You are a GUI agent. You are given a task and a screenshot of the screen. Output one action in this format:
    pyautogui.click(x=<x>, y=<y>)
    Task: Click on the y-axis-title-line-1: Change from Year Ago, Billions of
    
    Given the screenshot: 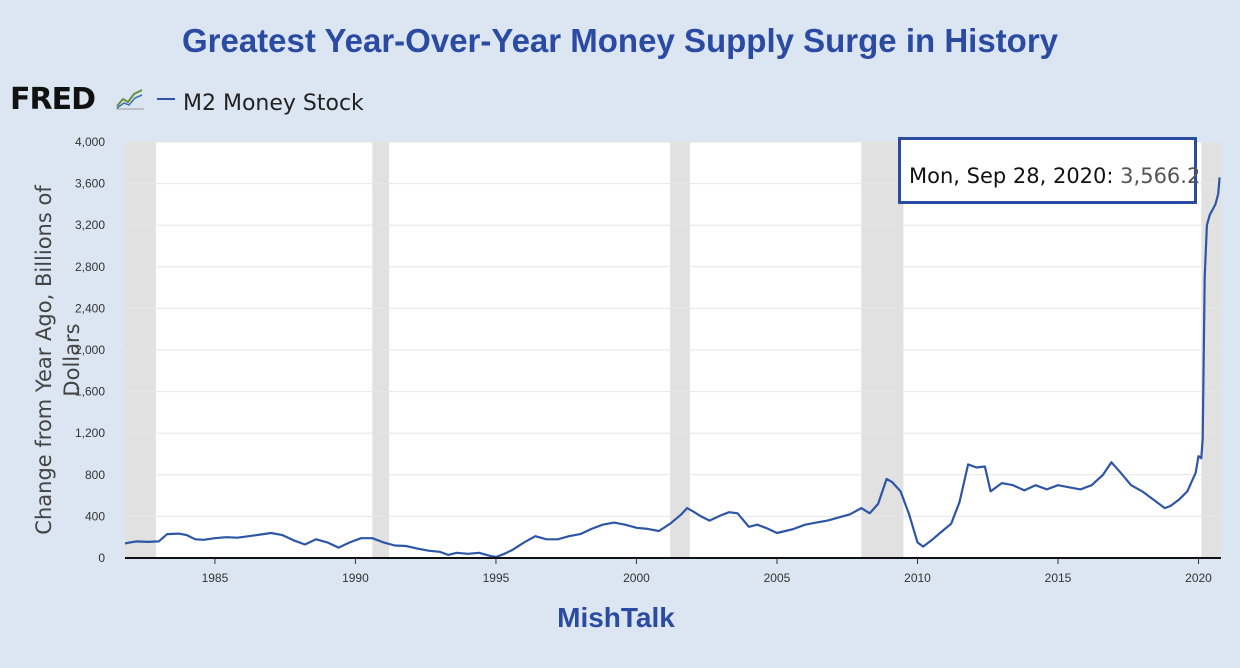 What is the action you would take?
    pyautogui.click(x=44, y=360)
    